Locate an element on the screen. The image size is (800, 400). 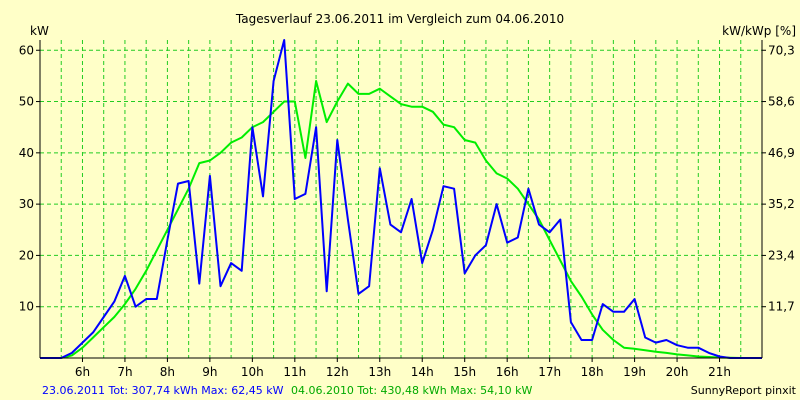
y-tick-label-left: 10 is located at coordinates (26, 307).